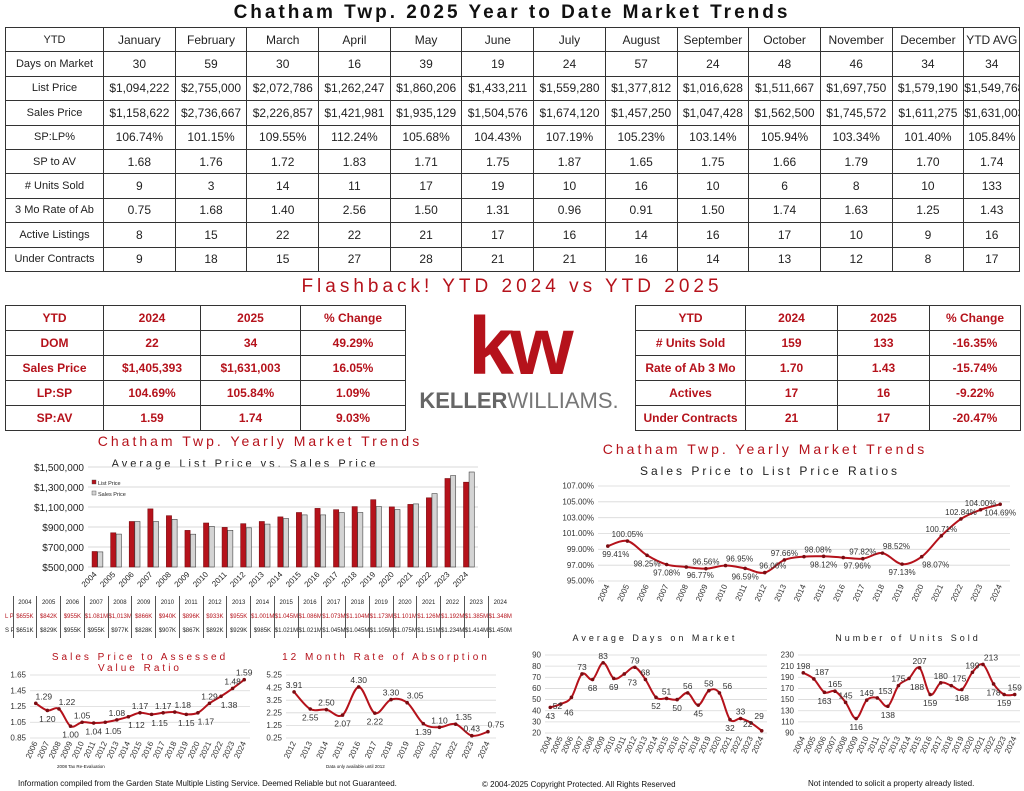  I want to click on table-cell: 1.70, so click(791, 368).